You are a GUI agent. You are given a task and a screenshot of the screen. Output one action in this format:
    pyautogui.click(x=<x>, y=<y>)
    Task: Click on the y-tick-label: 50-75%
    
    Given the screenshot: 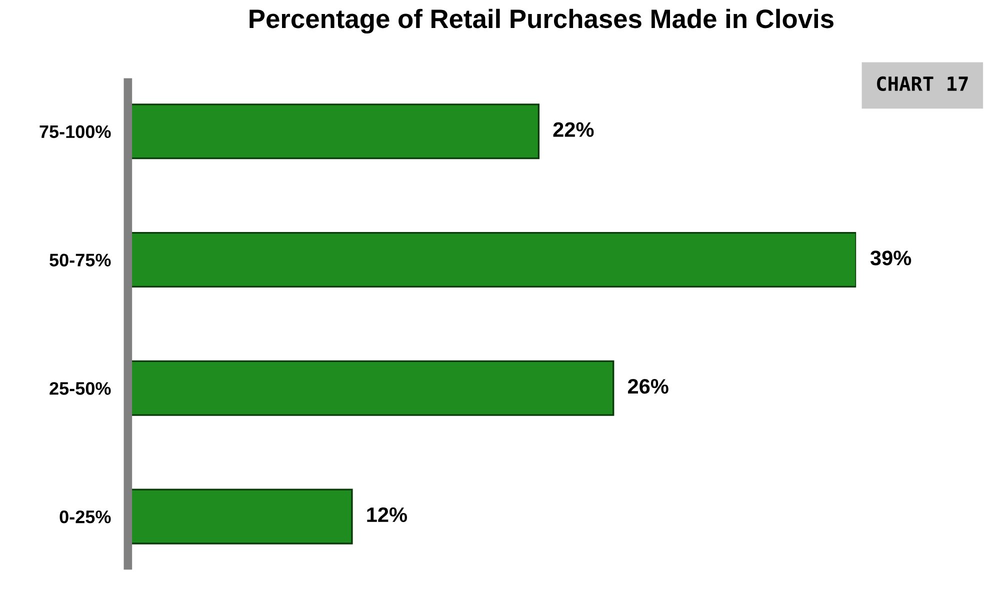 What is the action you would take?
    pyautogui.click(x=80, y=260)
    